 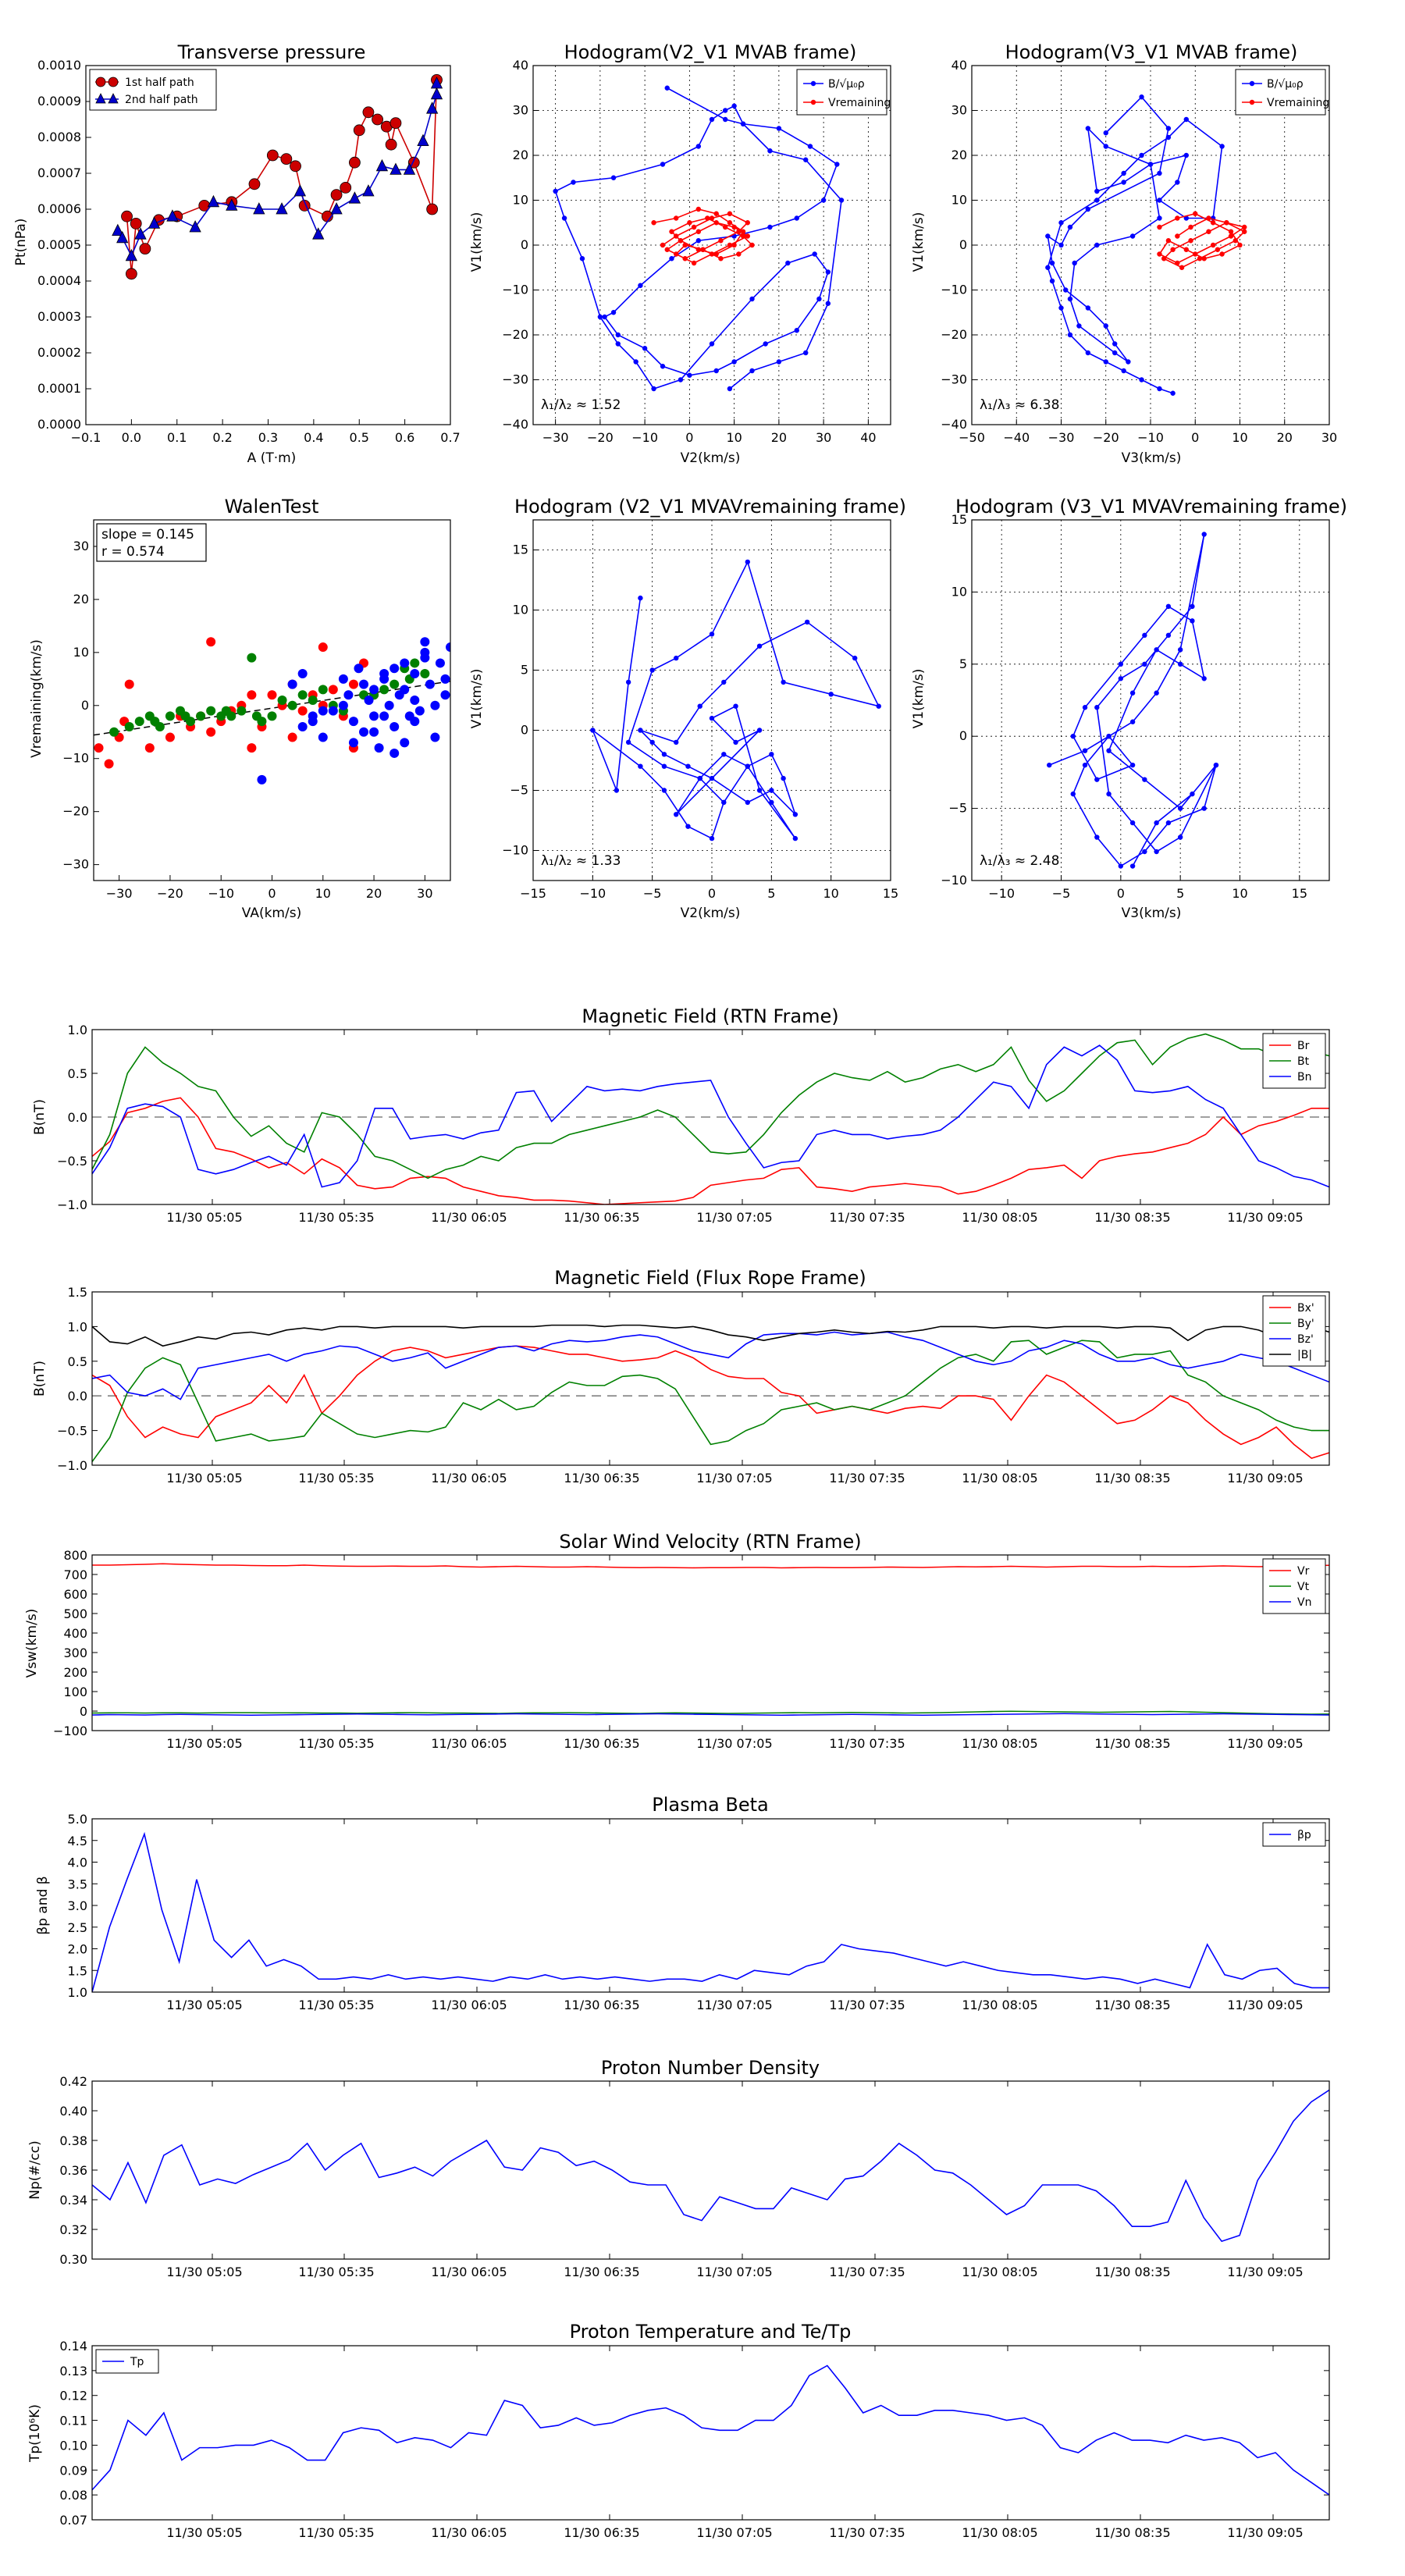 I want to click on legend-label-2: Vremaining, so click(x=1298, y=103).